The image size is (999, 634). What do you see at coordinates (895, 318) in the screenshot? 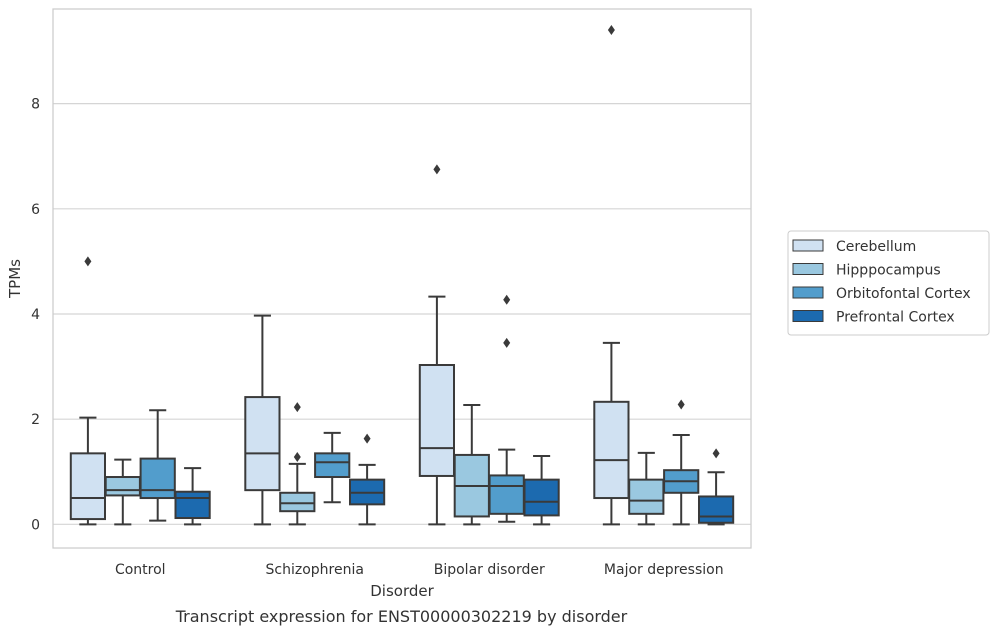
I see `legend-label: Prefrontal Cortex` at bounding box center [895, 318].